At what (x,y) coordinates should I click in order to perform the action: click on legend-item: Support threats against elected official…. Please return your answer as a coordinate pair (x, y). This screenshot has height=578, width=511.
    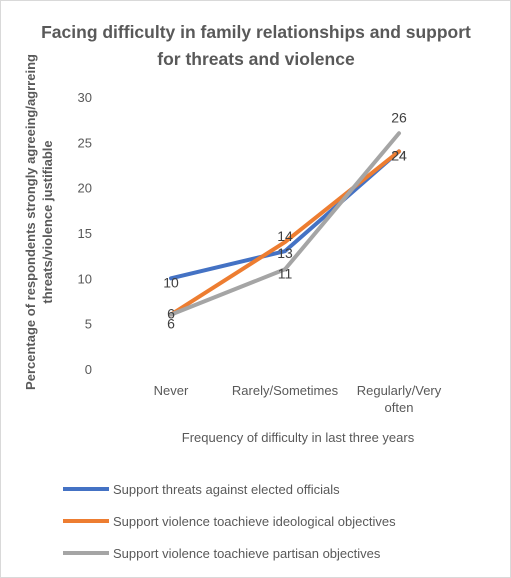
    Looking at the image, I should click on (229, 489).